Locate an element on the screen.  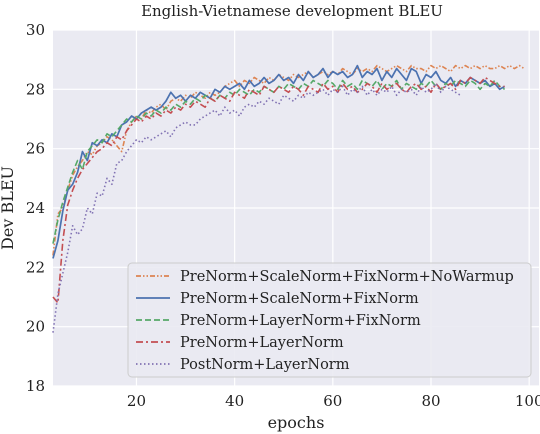
y-tick-label: 24 is located at coordinates (35, 208).